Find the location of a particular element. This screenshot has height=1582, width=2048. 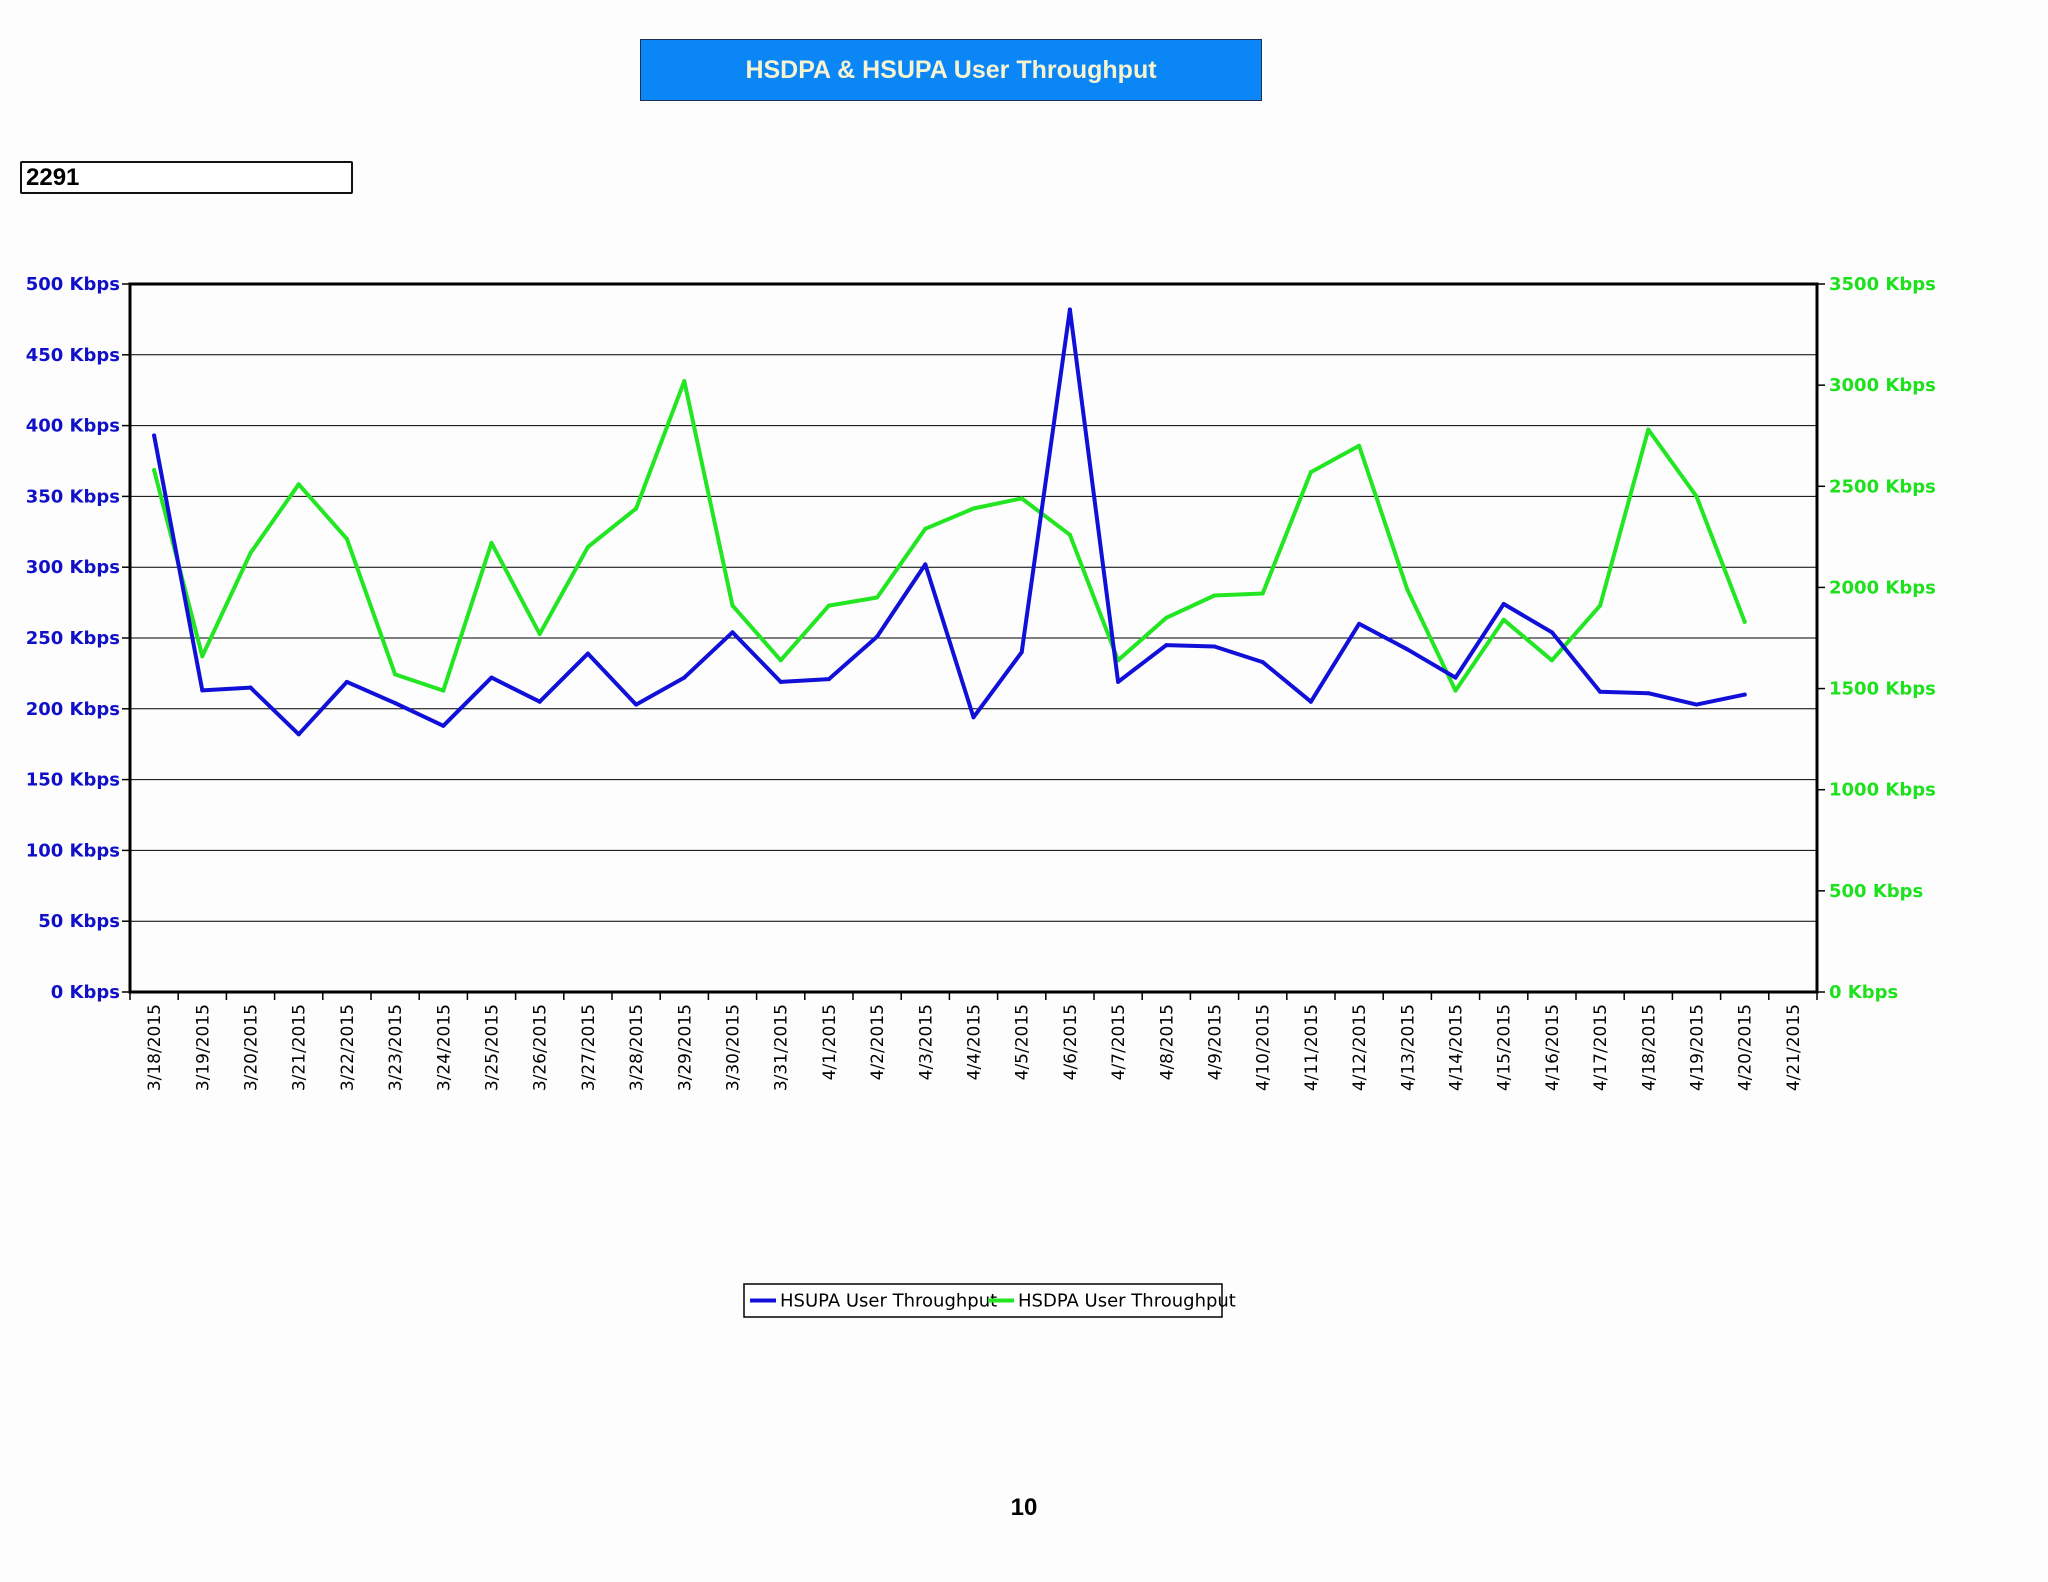

x-tick-label: 4/16/2015 is located at coordinates (1553, 1047).